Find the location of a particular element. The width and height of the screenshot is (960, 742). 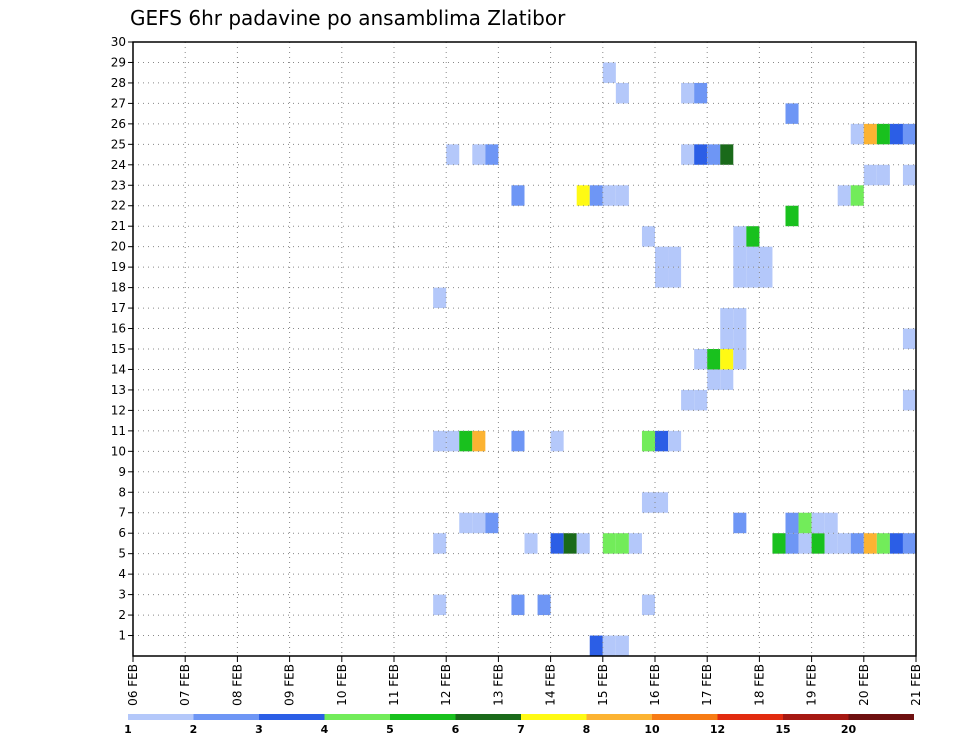

y-tick-label: 29 is located at coordinates (118, 62).